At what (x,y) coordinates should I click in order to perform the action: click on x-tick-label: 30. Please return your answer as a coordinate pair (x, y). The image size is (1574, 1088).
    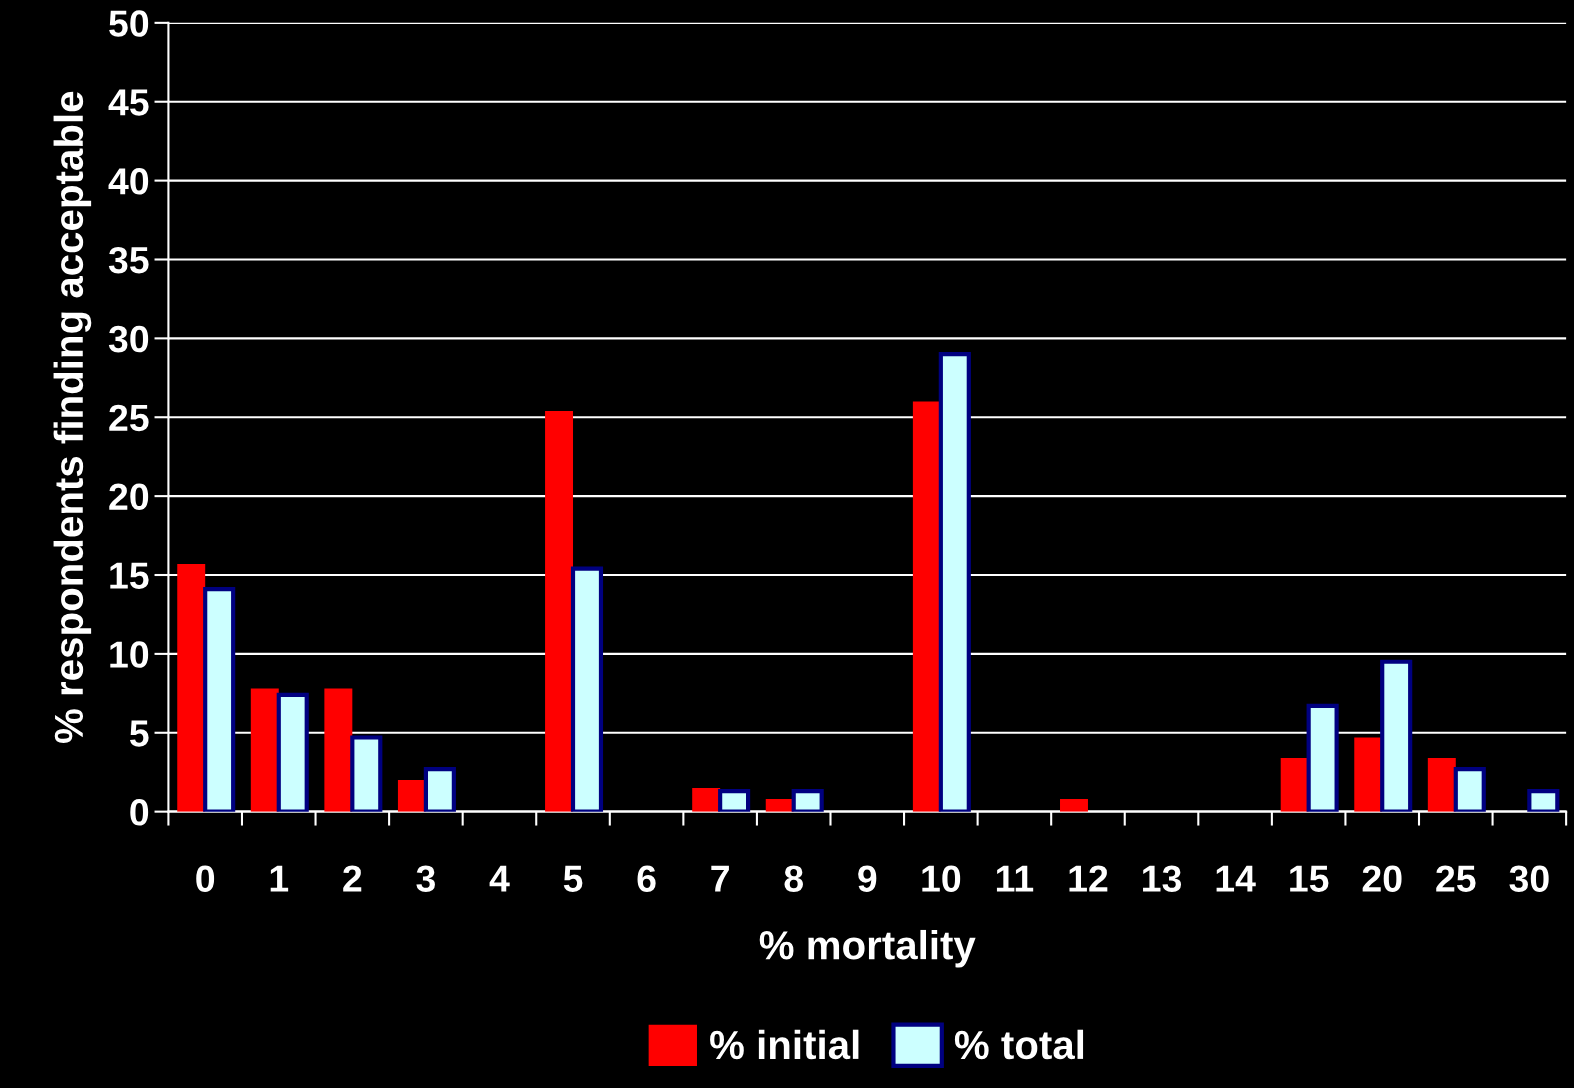
    Looking at the image, I should click on (1529, 879).